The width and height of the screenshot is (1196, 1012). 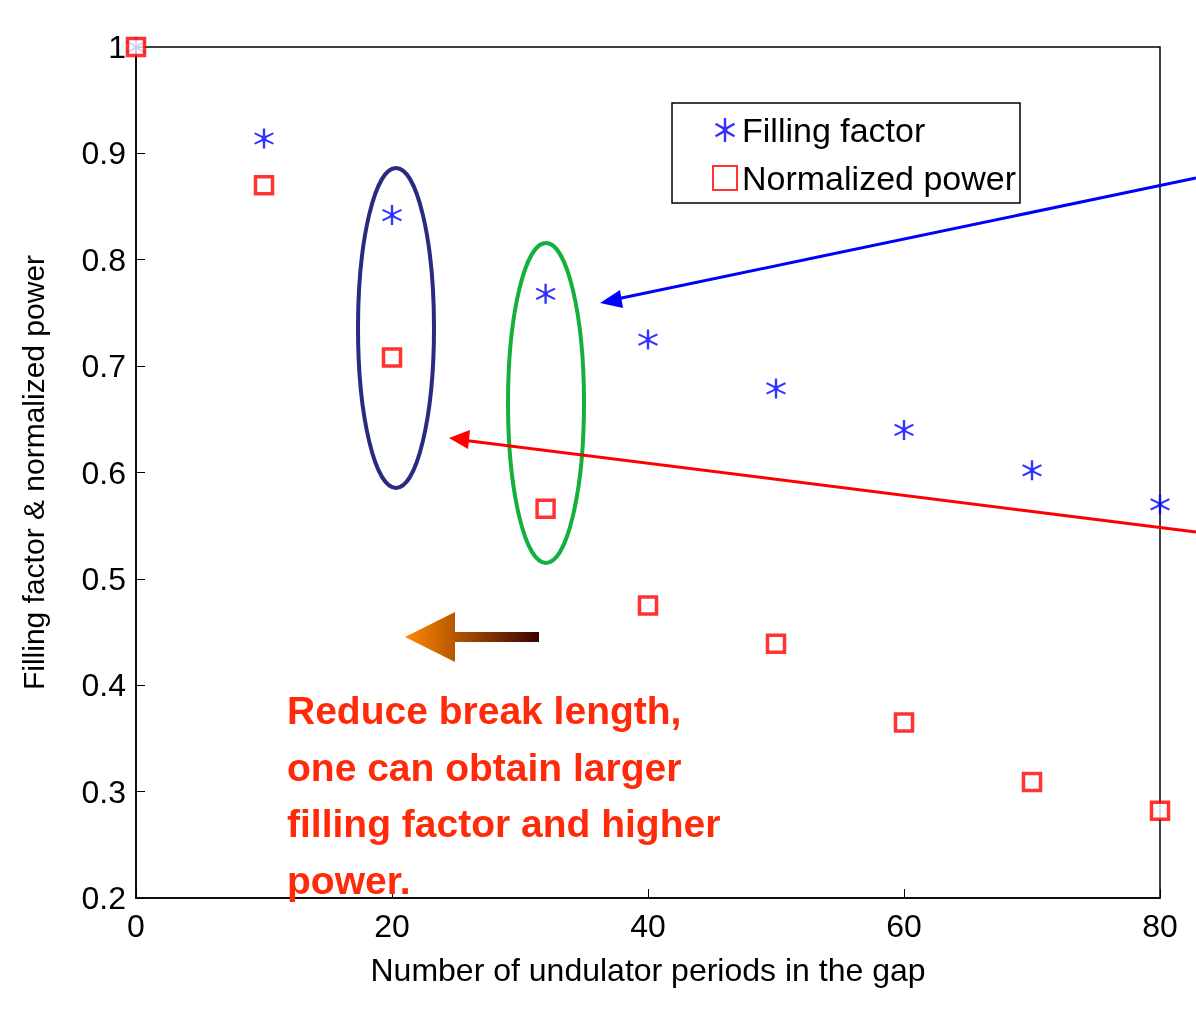 I want to click on y-tick-label: 0.9, so click(x=103, y=153).